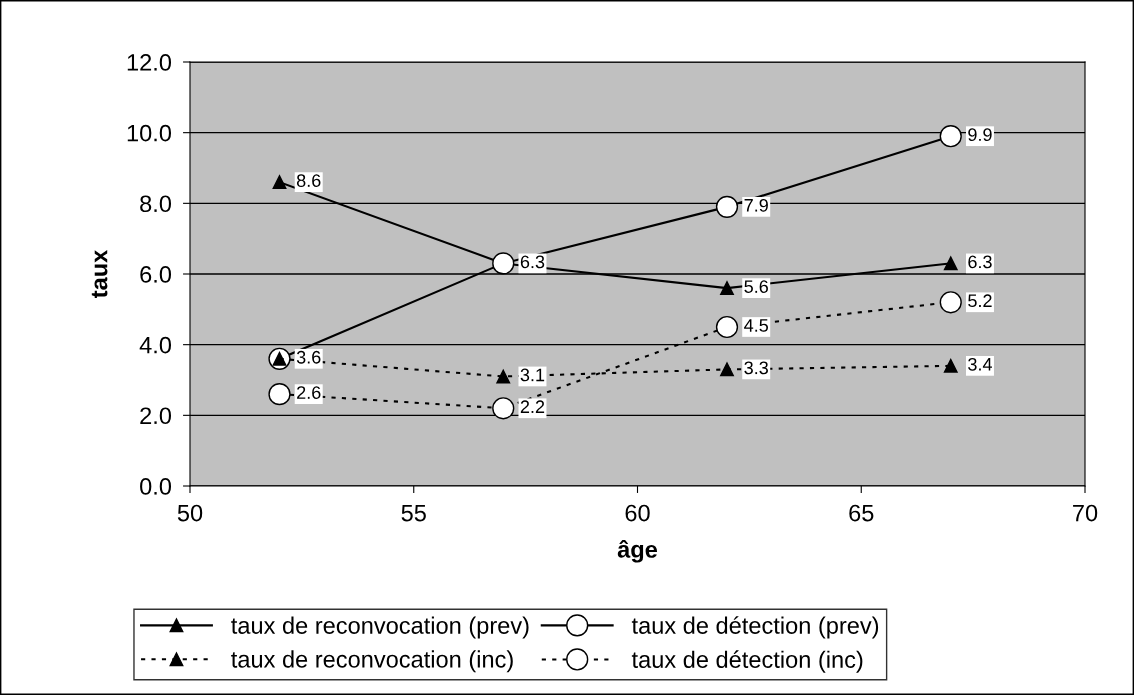 This screenshot has height=695, width=1134. Describe the element at coordinates (156, 274) in the screenshot. I see `y-tick-label: 6.0` at that location.